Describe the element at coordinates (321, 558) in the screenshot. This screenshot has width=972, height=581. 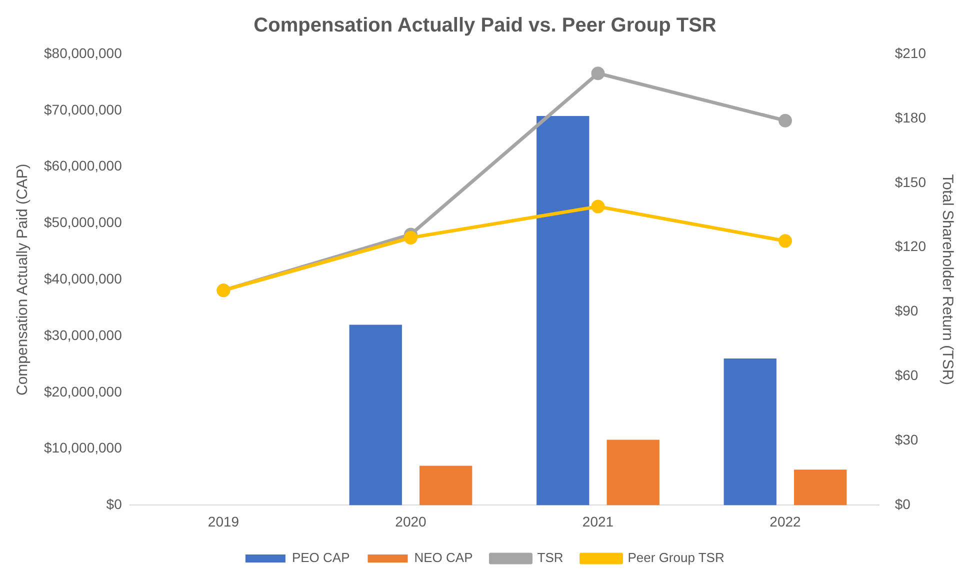
I see `legend-label: PEO CAP` at that location.